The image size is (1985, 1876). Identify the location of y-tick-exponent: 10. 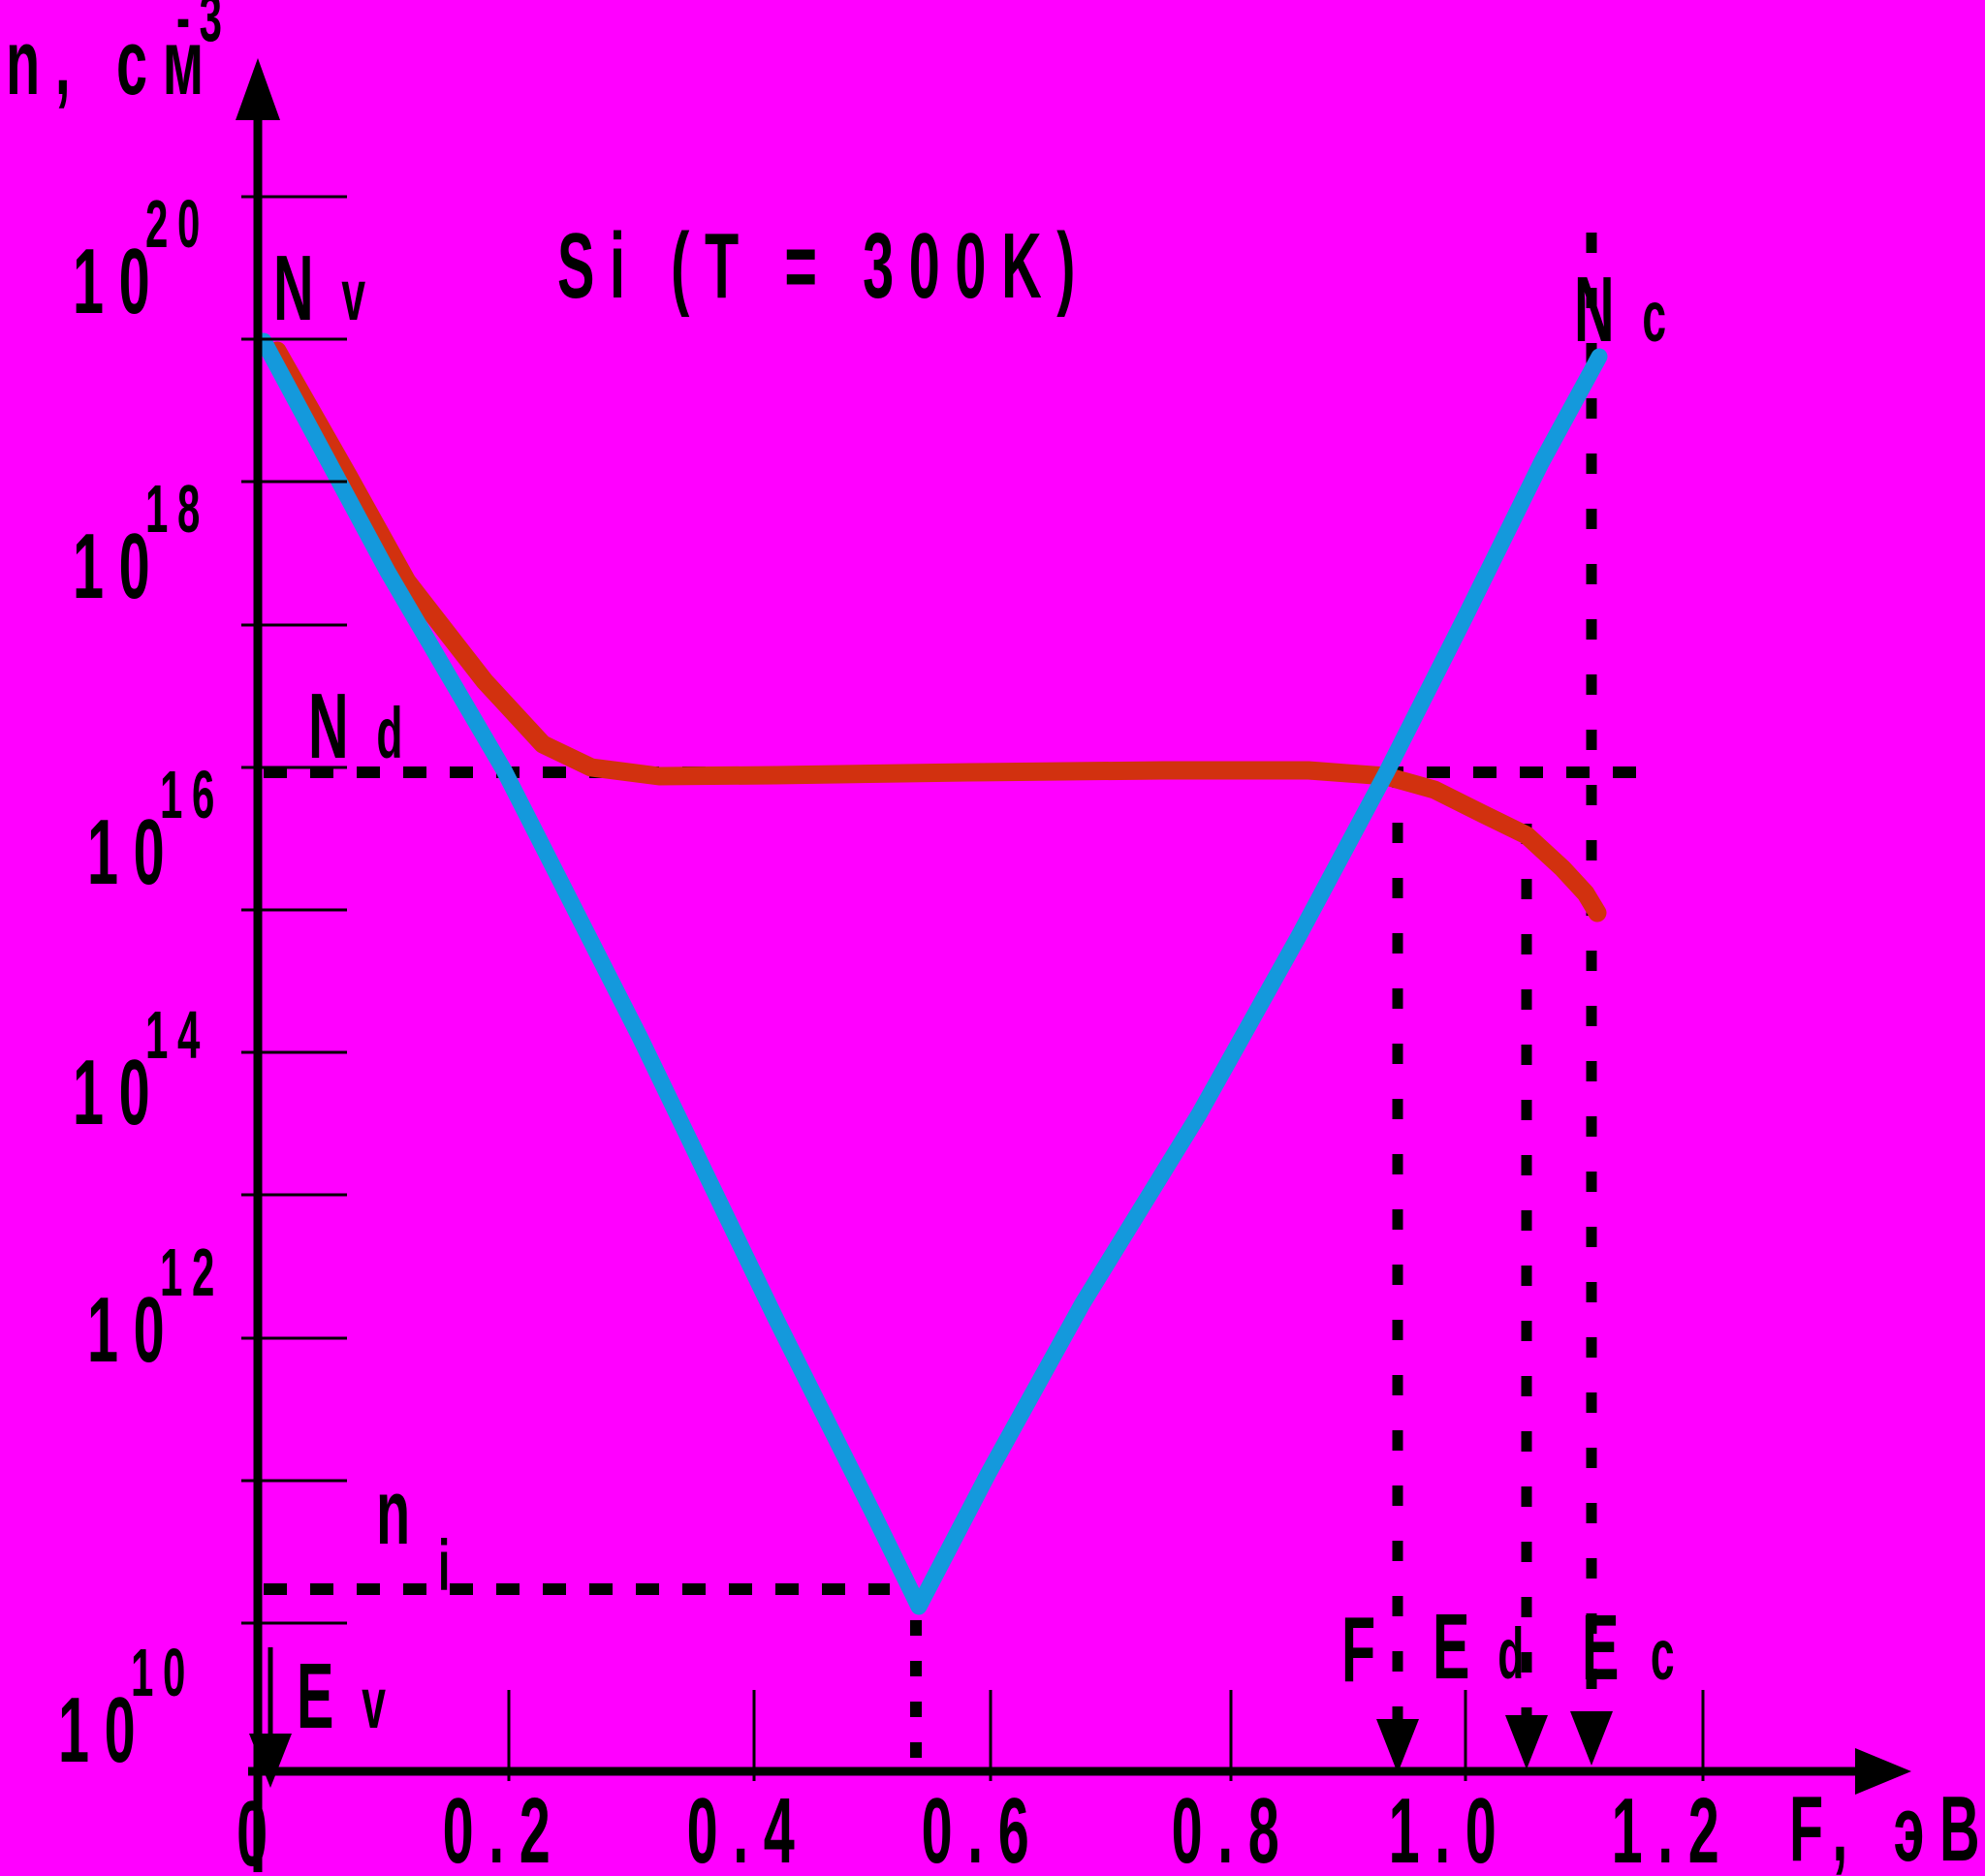
(163, 1673).